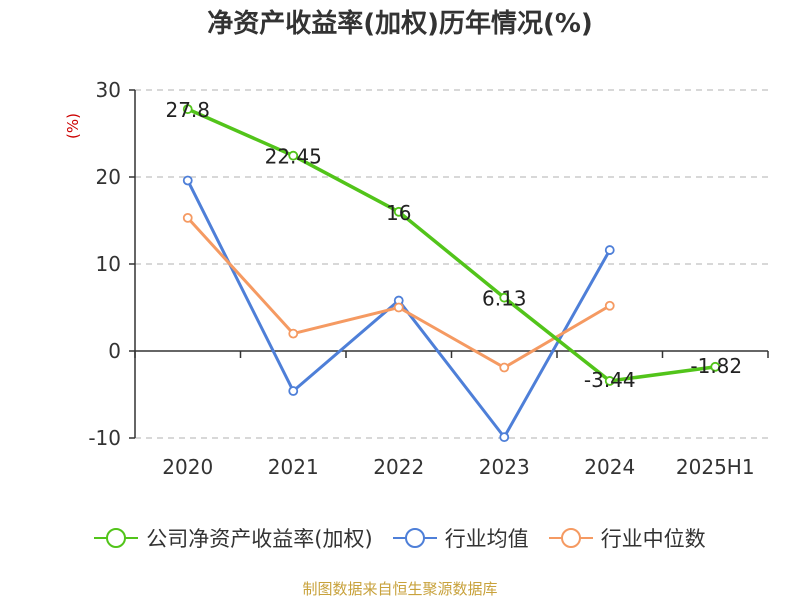 Image resolution: width=800 pixels, height=600 pixels. What do you see at coordinates (715, 467) in the screenshot?
I see `x-tick-label: 2025H1` at bounding box center [715, 467].